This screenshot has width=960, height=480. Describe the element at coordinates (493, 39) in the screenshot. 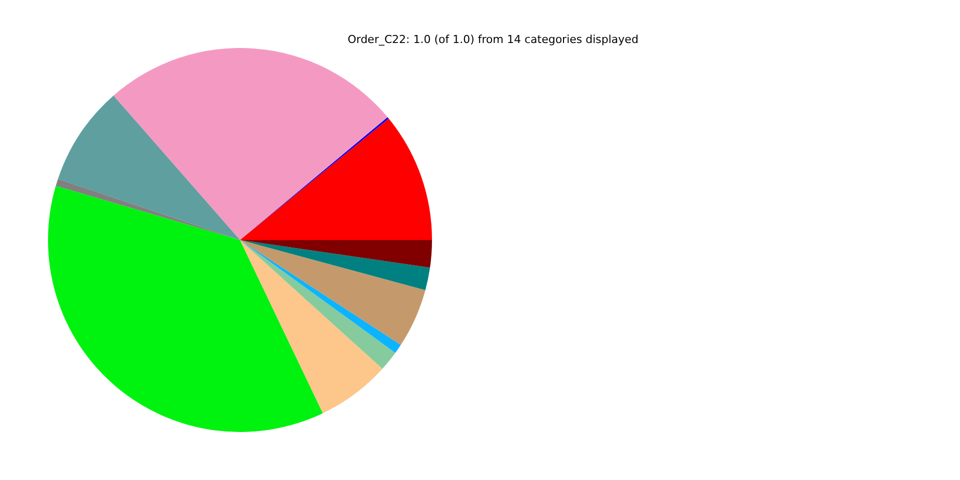

I see `text: Order_C22: 1.0 (of 1.0) from 14 categories displayed` at that location.